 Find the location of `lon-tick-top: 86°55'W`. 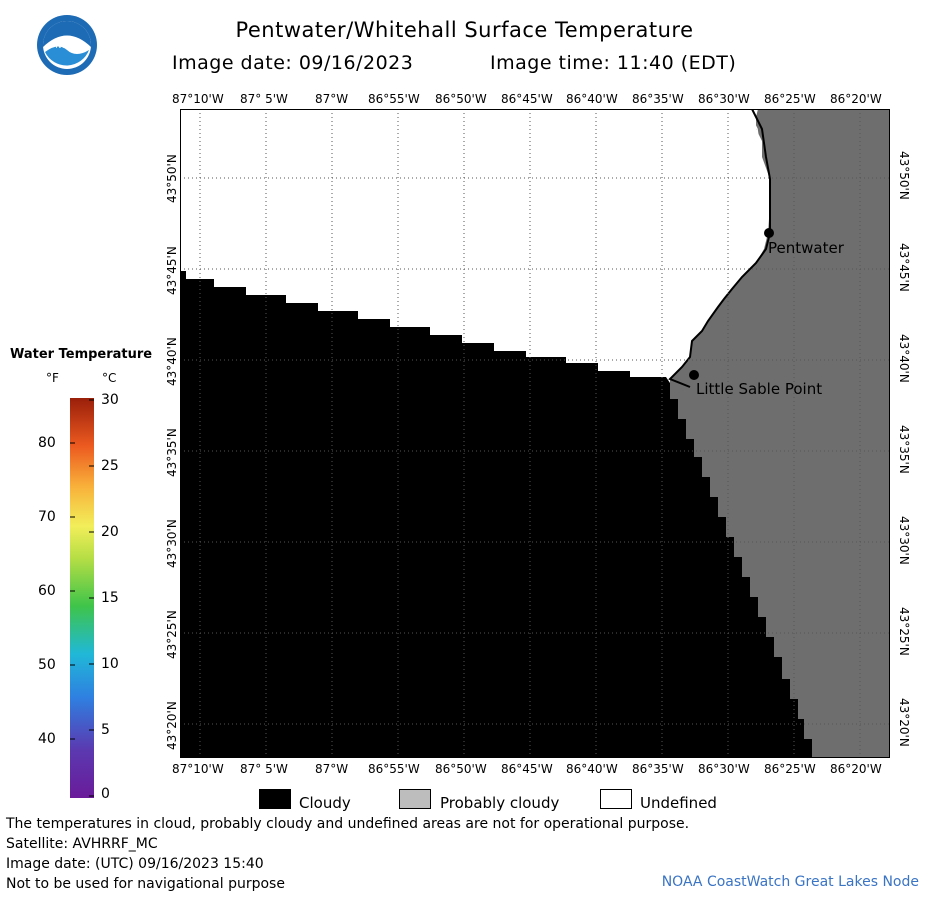

lon-tick-top: 86°55'W is located at coordinates (394, 99).